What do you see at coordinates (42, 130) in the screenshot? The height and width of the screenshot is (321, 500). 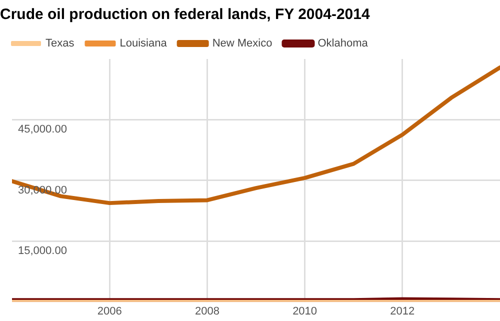 I see `y-tick-label: 45,000.00` at bounding box center [42, 130].